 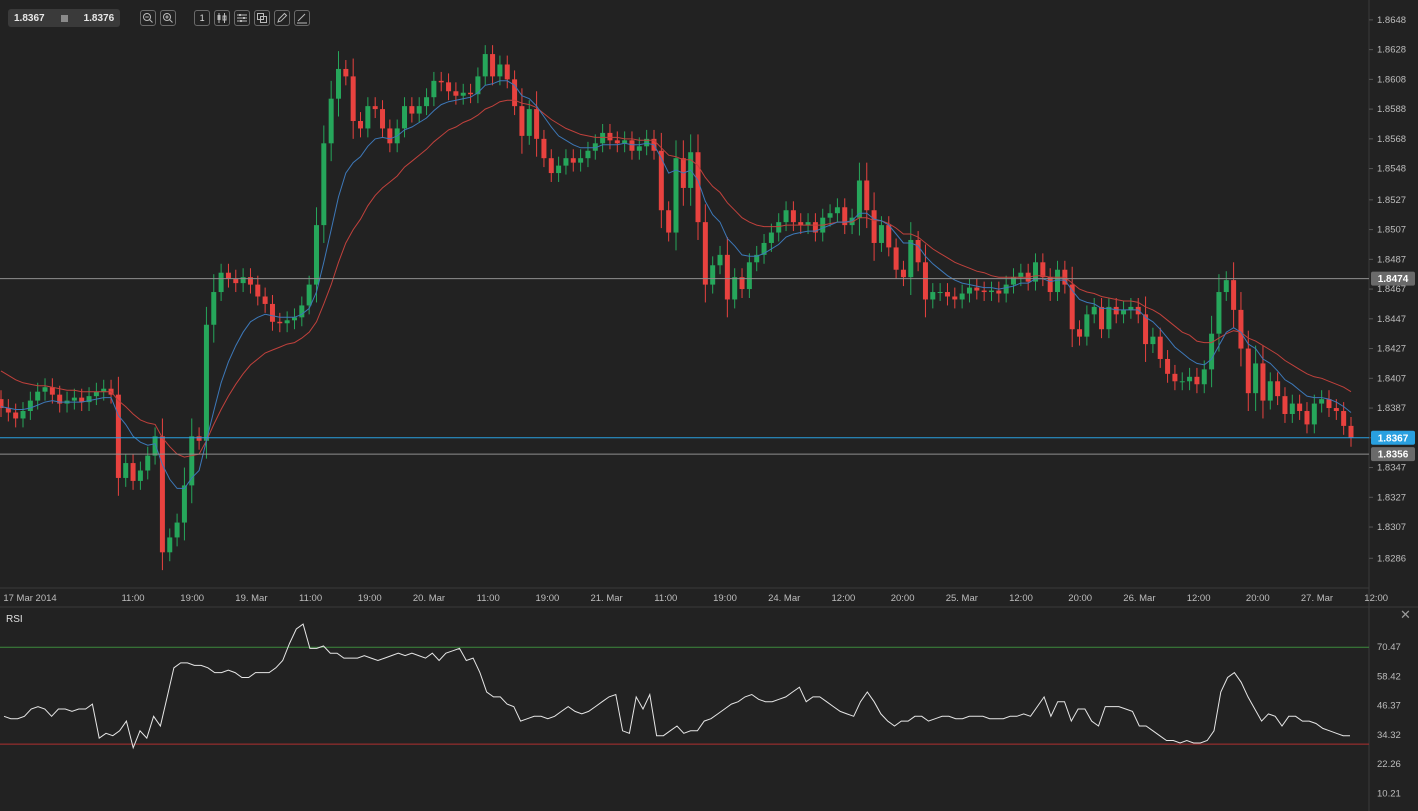 I want to click on chart-type-icon, so click(x=222, y=18).